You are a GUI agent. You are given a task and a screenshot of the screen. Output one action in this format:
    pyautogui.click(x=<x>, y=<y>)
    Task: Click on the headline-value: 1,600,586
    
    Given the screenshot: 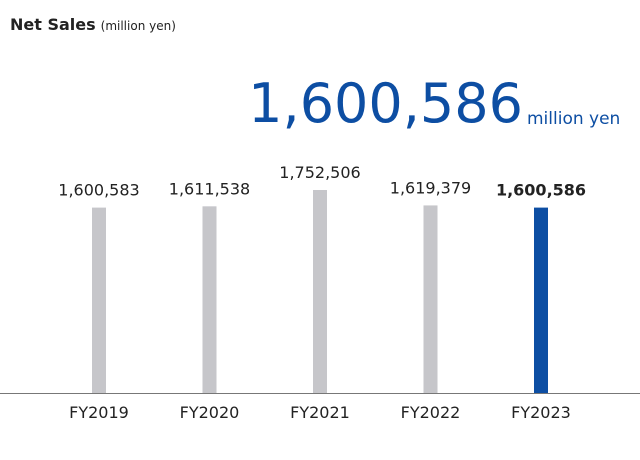 What is the action you would take?
    pyautogui.click(x=385, y=103)
    